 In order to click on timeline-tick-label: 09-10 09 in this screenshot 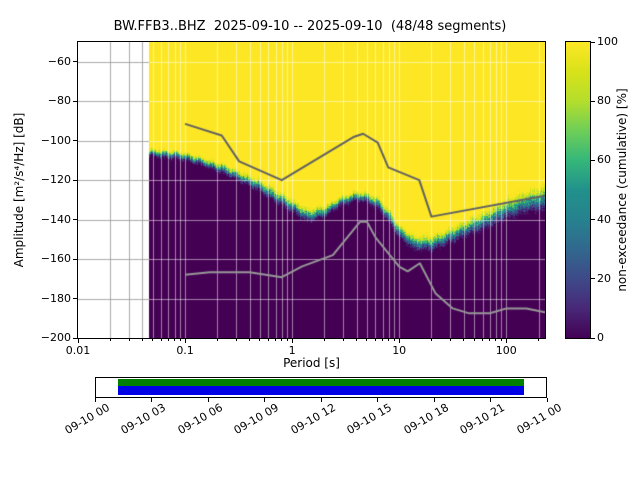, I will do `click(256, 419)`.